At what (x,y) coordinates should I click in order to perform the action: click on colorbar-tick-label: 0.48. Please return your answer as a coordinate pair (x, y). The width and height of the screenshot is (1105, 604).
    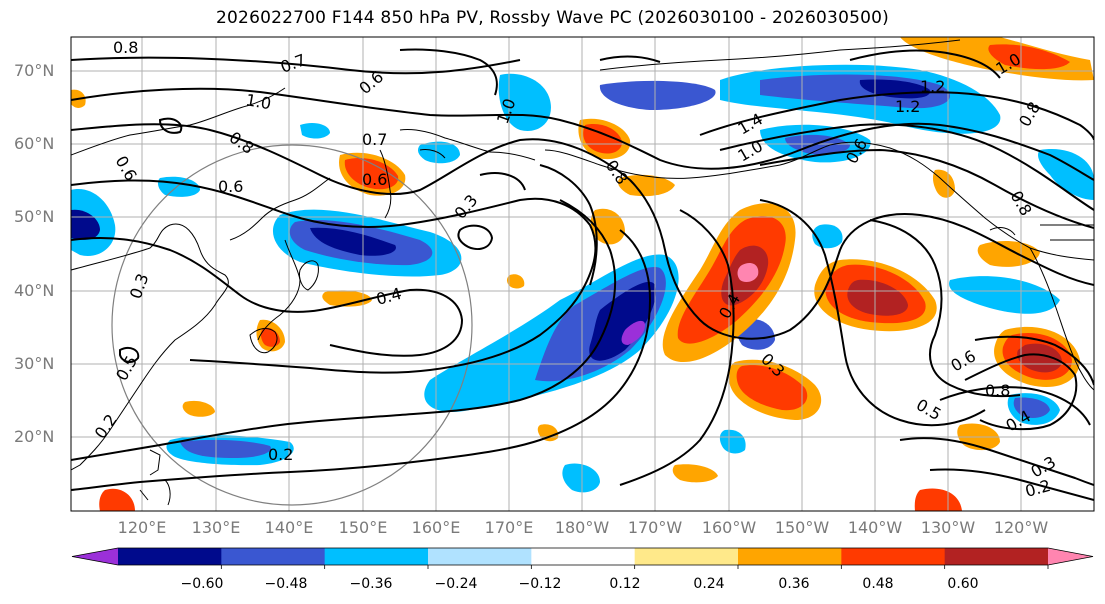
    Looking at the image, I should click on (878, 584).